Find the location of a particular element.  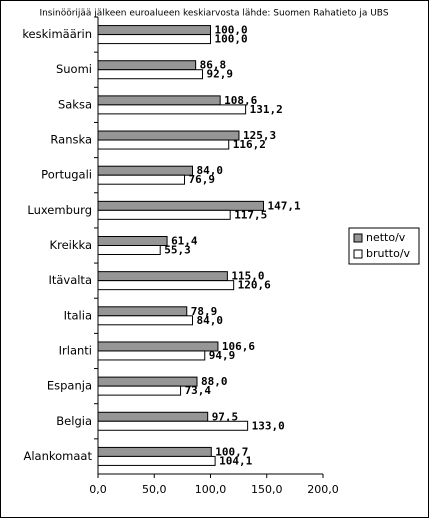

value-label: 133,0 is located at coordinates (268, 425).